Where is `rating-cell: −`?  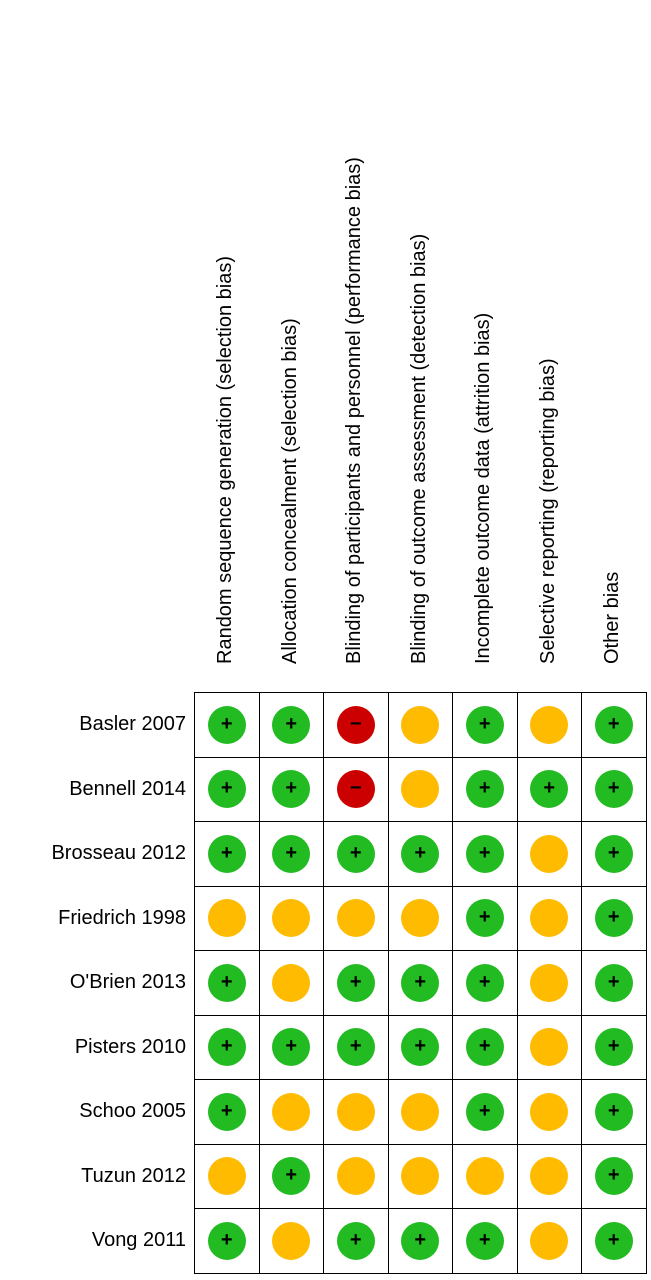
rating-cell: − is located at coordinates (356, 789).